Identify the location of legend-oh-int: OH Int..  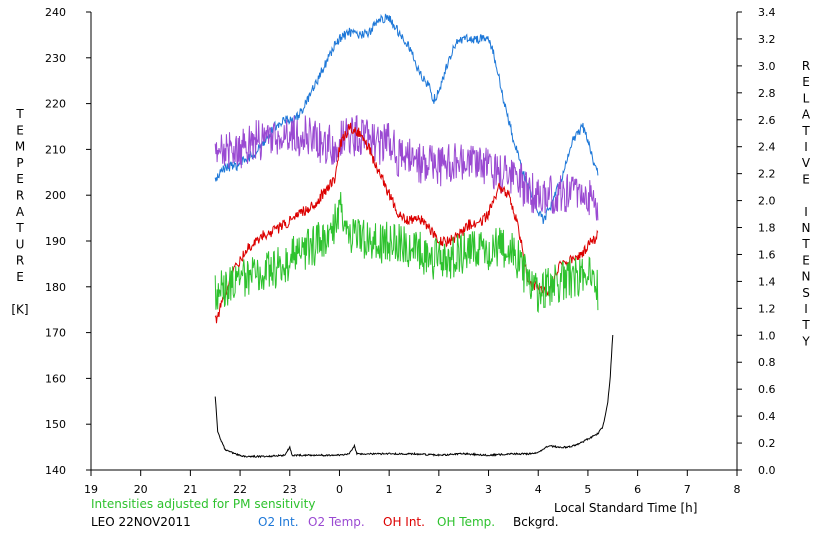
(404, 522).